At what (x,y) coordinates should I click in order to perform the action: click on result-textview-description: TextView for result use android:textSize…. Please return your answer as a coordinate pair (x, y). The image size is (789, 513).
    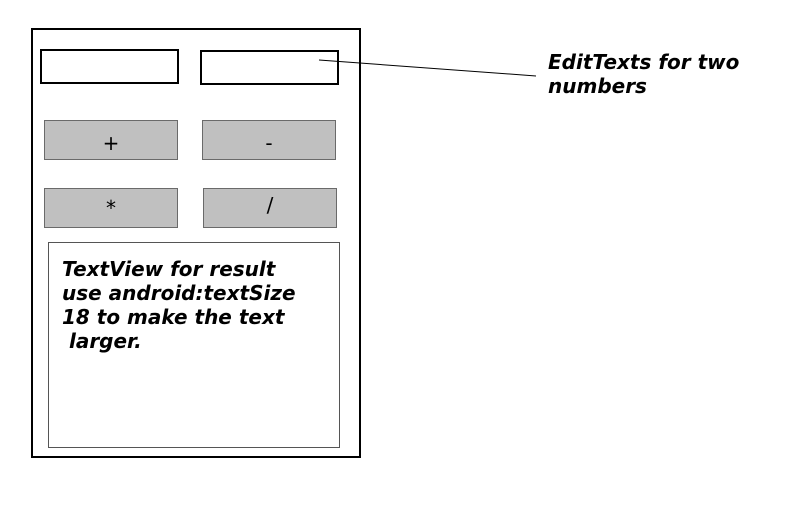
    Looking at the image, I should click on (179, 305).